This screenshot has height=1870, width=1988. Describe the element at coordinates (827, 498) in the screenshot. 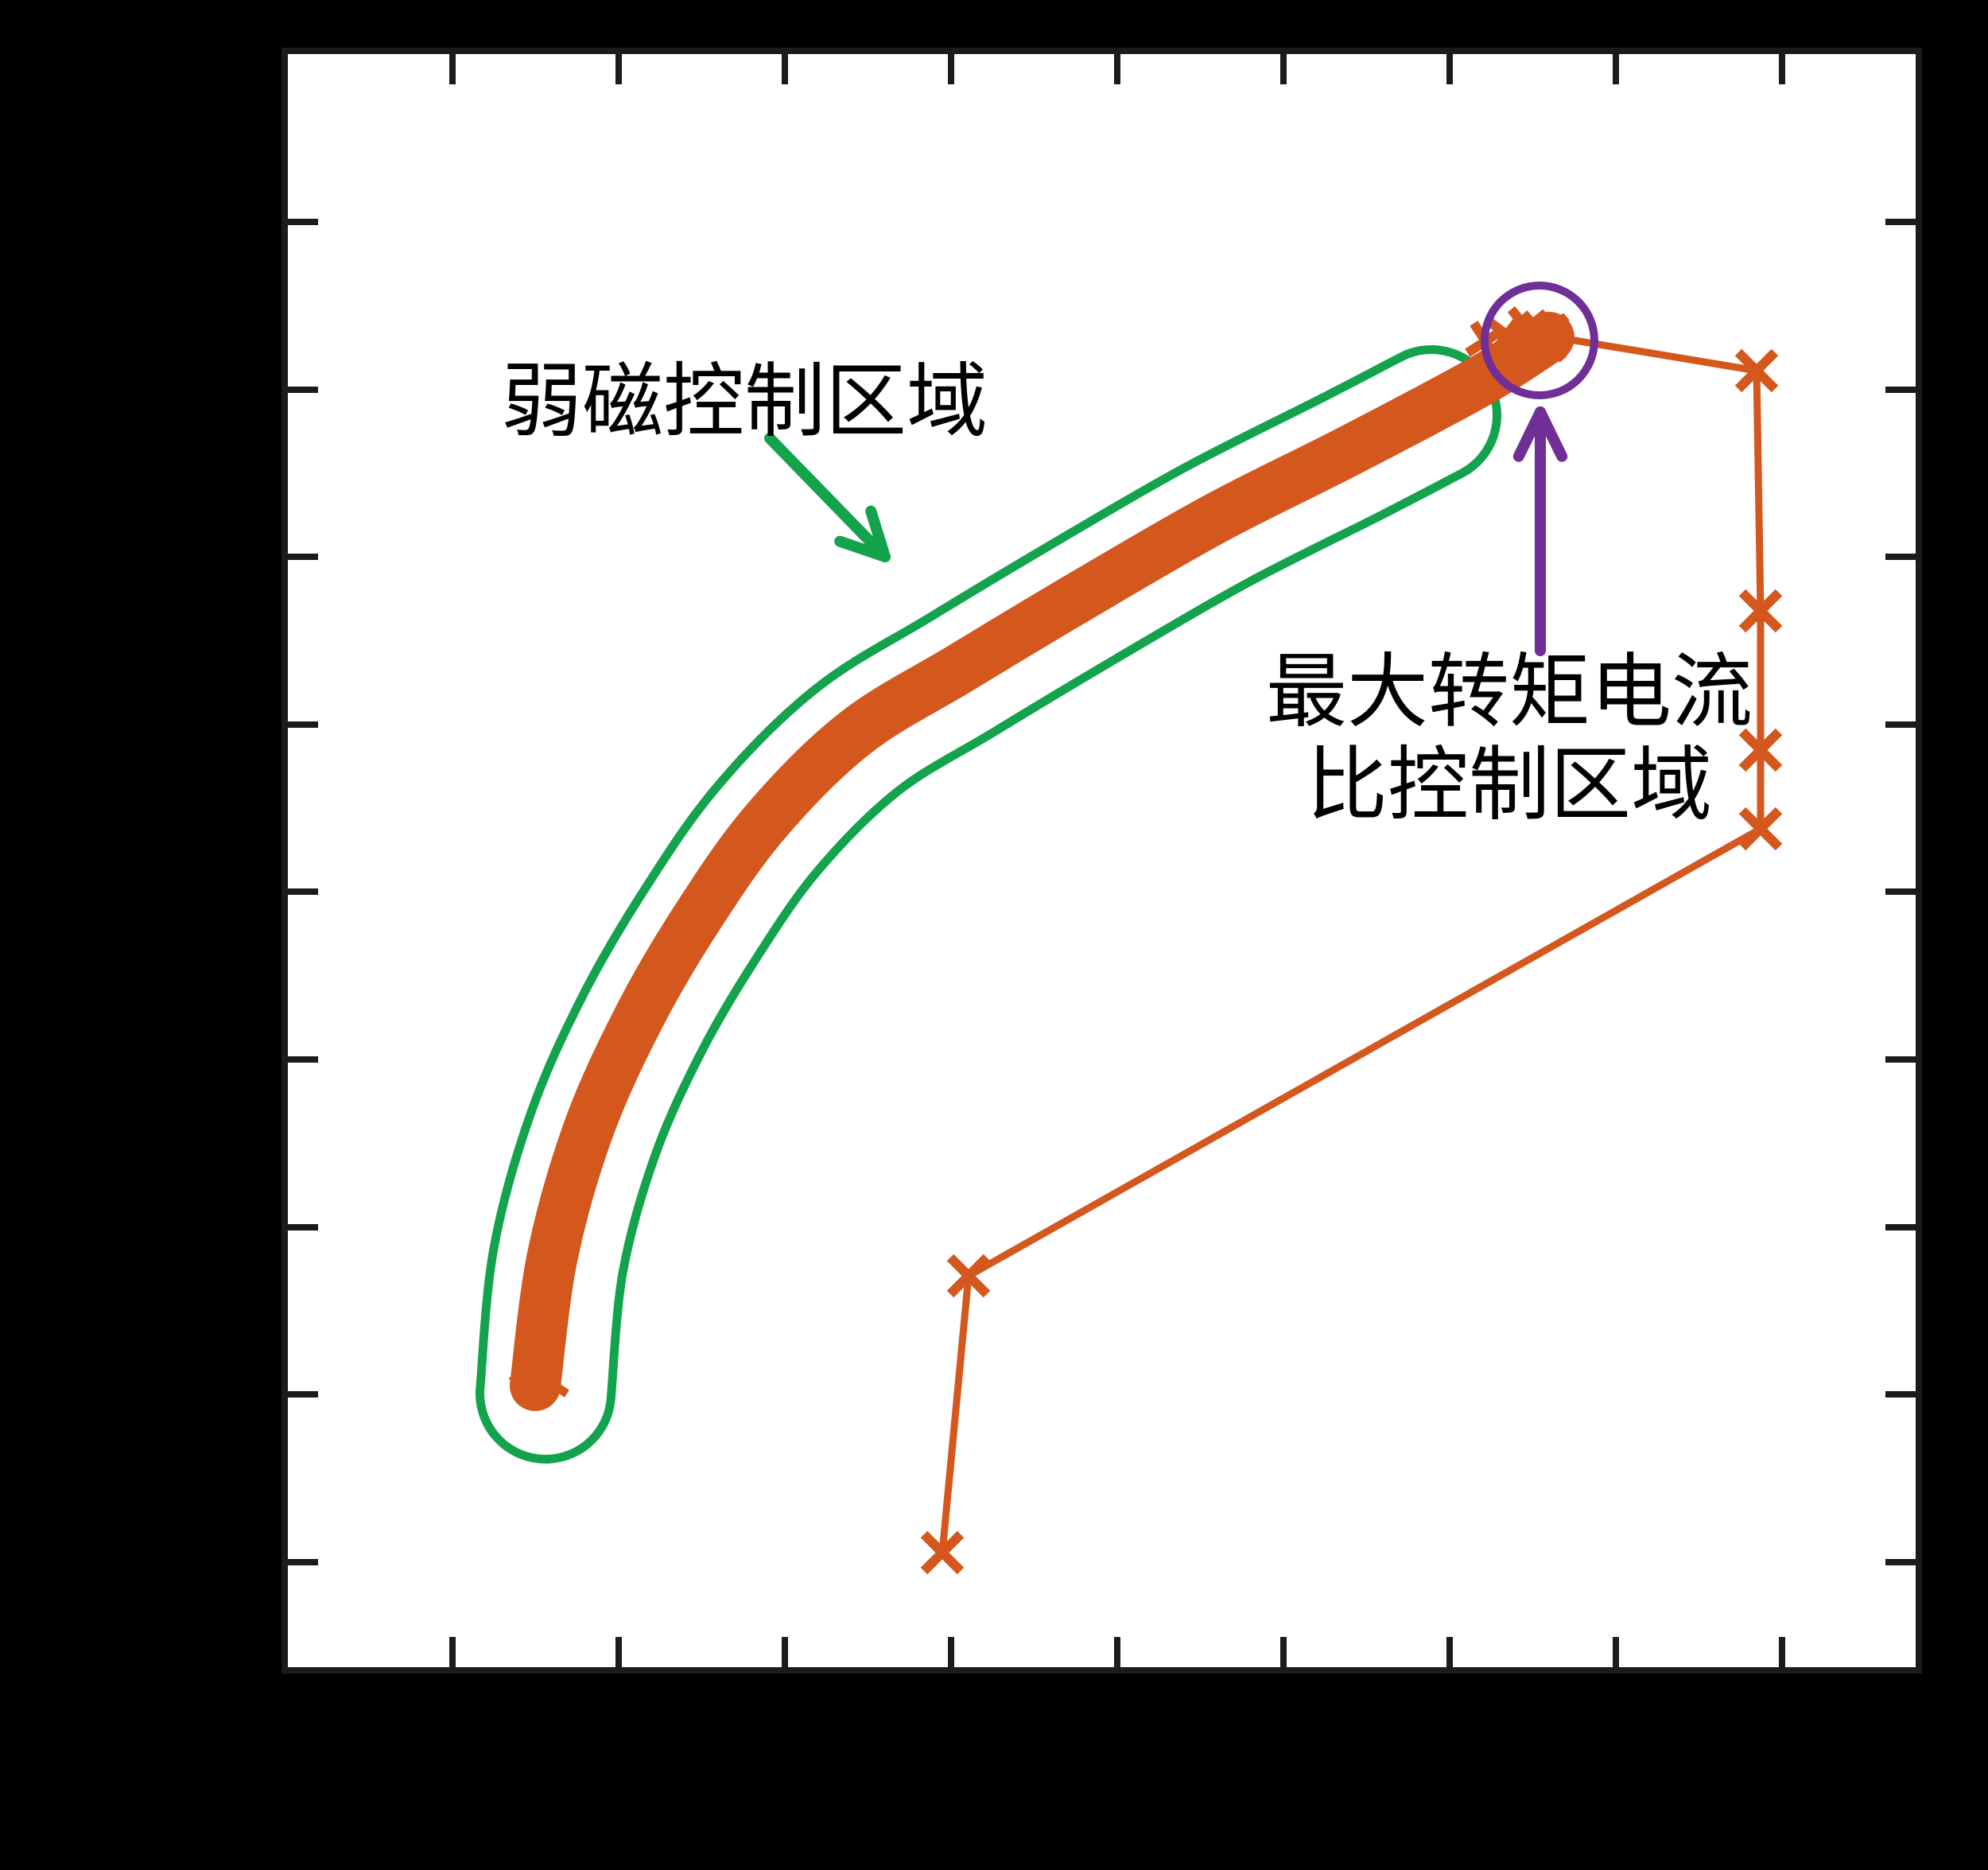

I see `flux-weakening-arrow` at that location.